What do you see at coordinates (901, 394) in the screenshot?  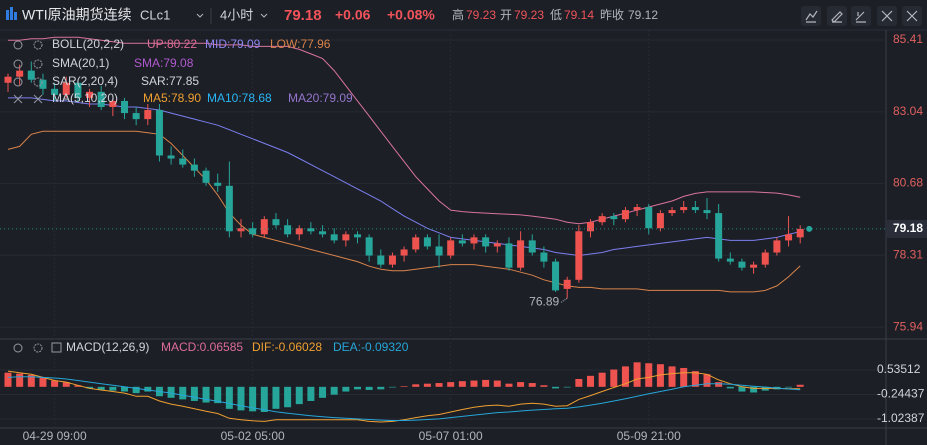 I see `y-tick-label: -0.24437` at bounding box center [901, 394].